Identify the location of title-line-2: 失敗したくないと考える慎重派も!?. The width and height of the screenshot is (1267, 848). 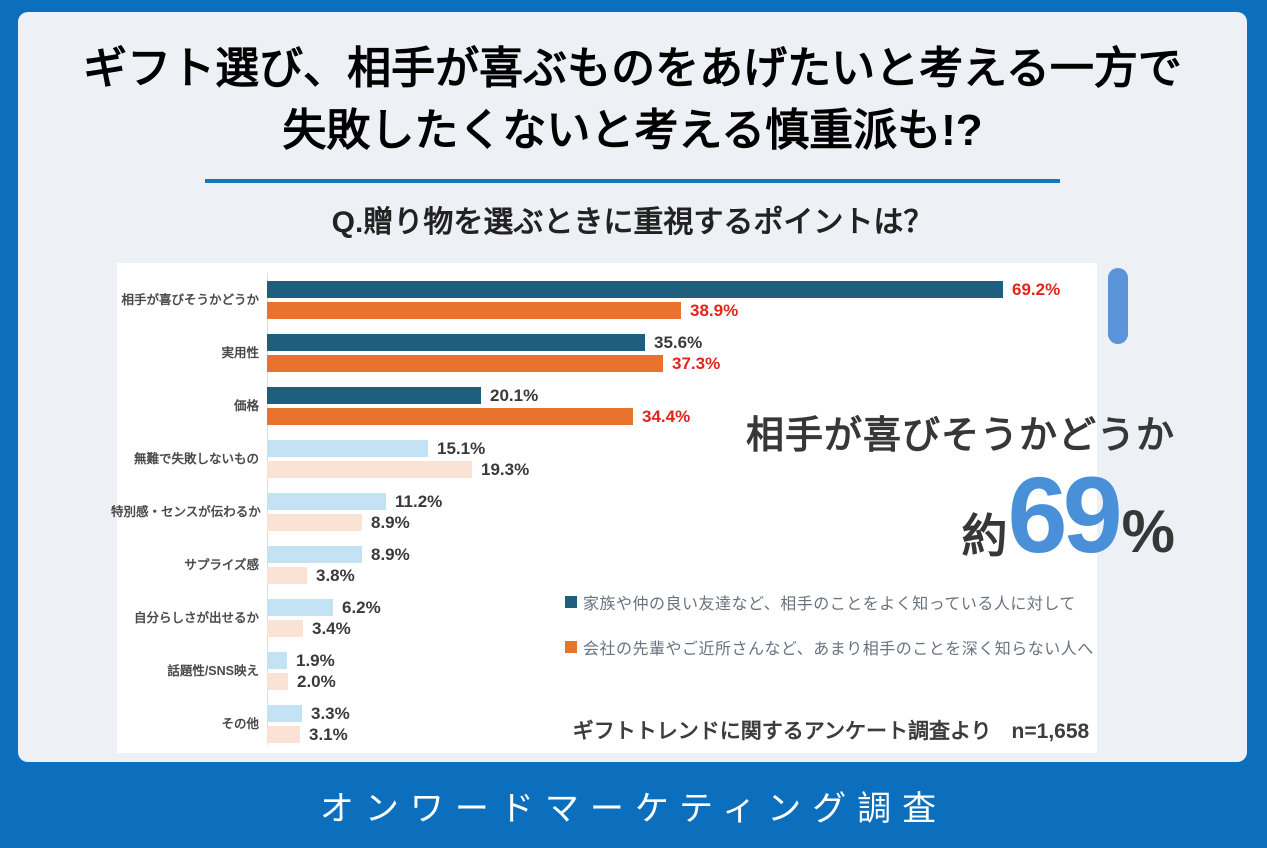
(632, 131).